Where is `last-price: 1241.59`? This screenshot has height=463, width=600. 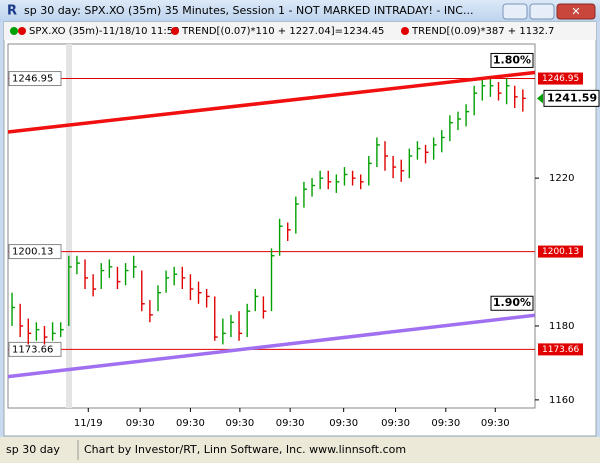 last-price: 1241.59 is located at coordinates (572, 97).